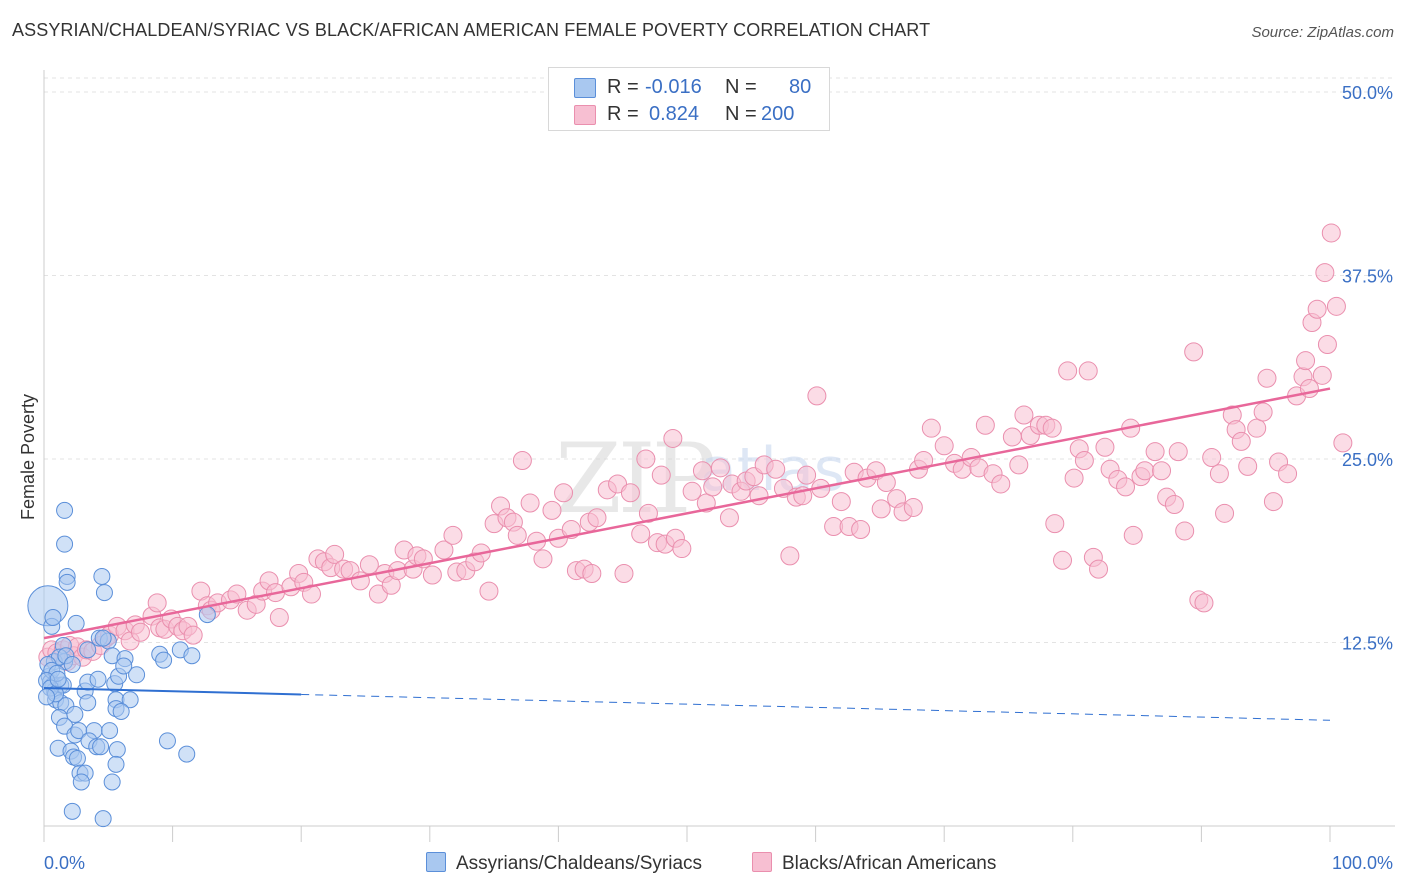 The image size is (1406, 892). Describe the element at coordinates (634, 479) in the screenshot. I see `watermark-zip: ZIP` at that location.